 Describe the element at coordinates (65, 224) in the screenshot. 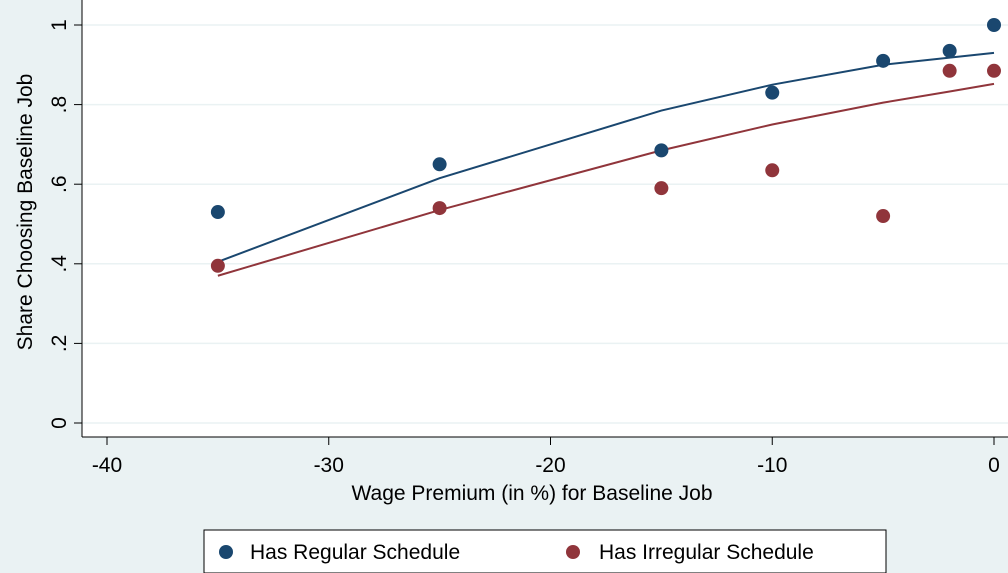

I see `y-axis-ticks: 0 .2 .4 .6 .8 1` at that location.